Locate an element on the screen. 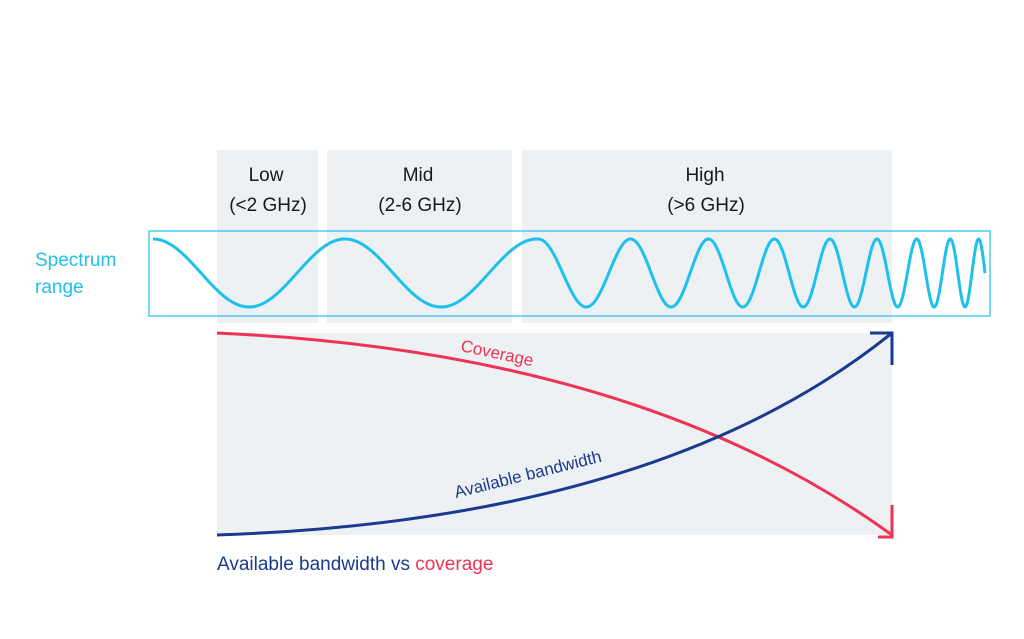 The width and height of the screenshot is (1024, 639). band-name: High is located at coordinates (704, 175).